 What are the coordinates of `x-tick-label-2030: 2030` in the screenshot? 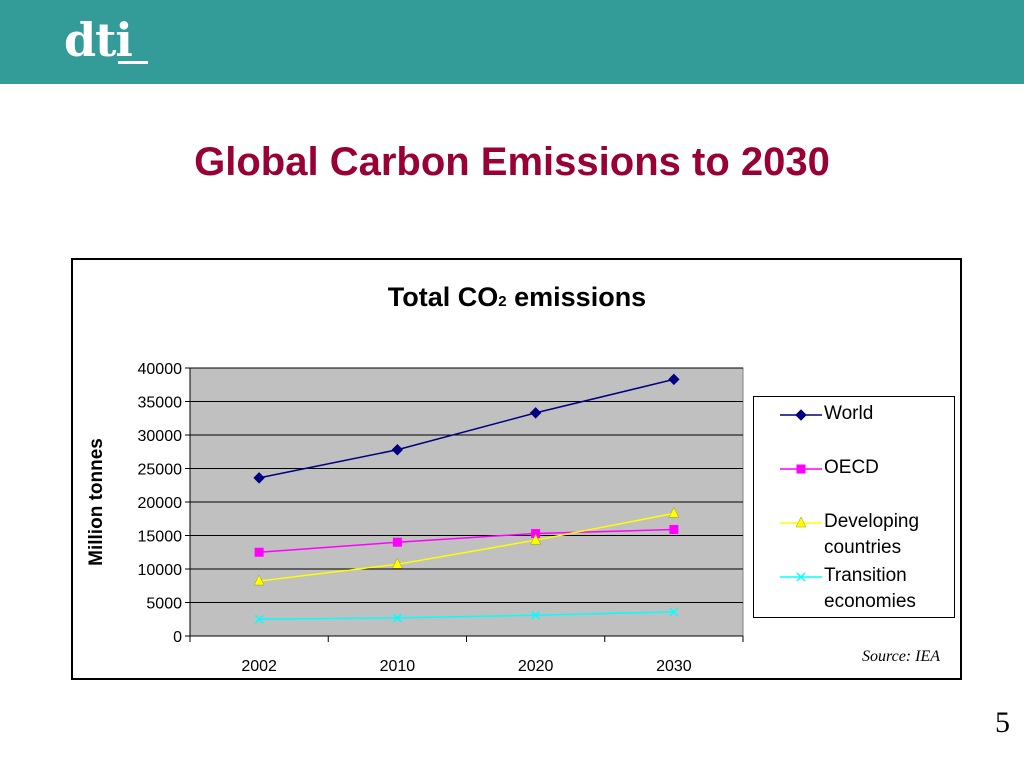 It's located at (674, 666).